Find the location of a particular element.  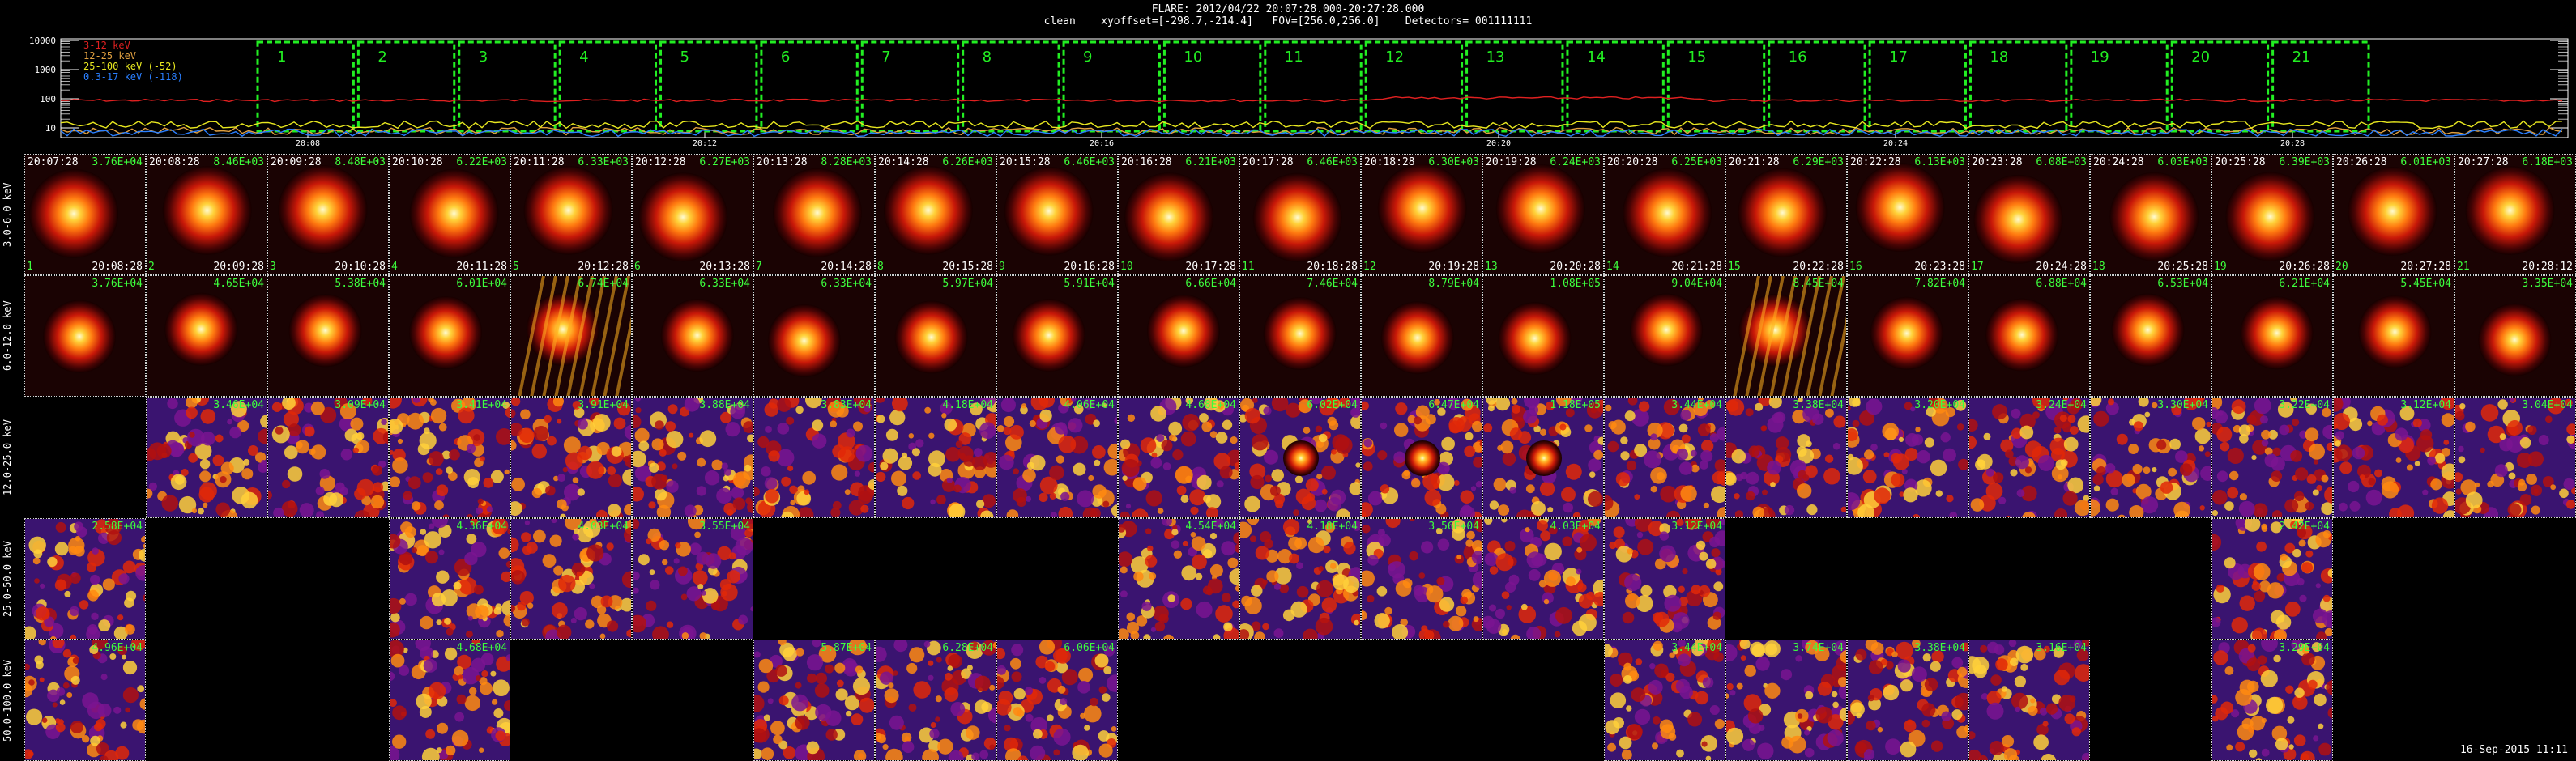

image-counts: 6.46E+03 is located at coordinates (1089, 162).